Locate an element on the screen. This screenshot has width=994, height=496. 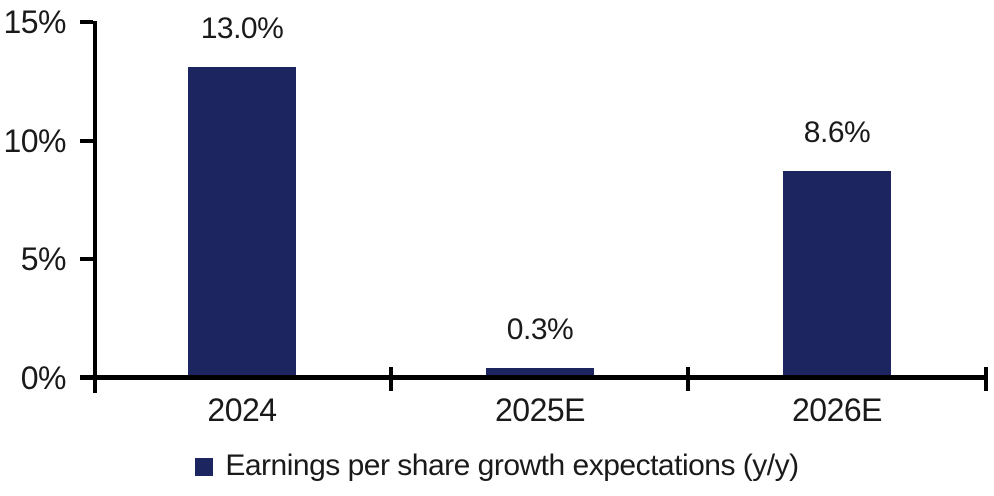
value-label-2024: 13.0% is located at coordinates (242, 28).